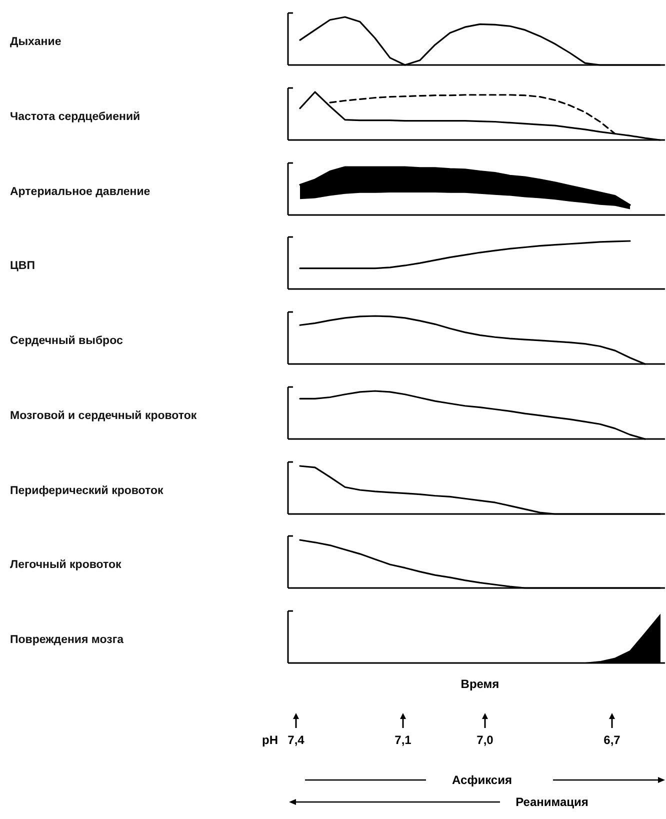 The height and width of the screenshot is (819, 666). I want to click on text: Реанимация, so click(552, 802).